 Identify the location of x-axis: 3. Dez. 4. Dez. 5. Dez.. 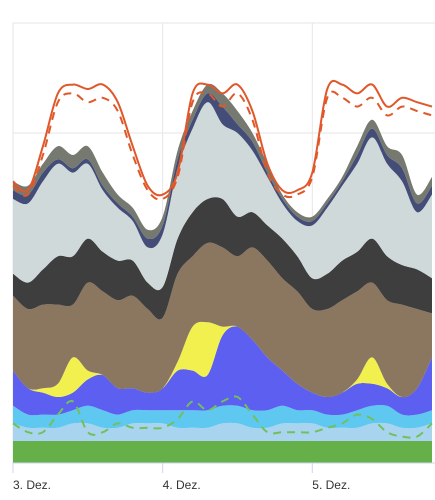
(223, 477).